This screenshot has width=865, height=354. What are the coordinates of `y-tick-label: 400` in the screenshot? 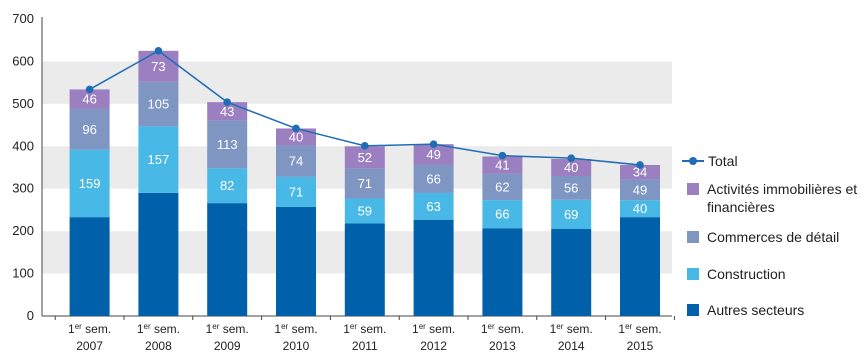 It's located at (23, 145).